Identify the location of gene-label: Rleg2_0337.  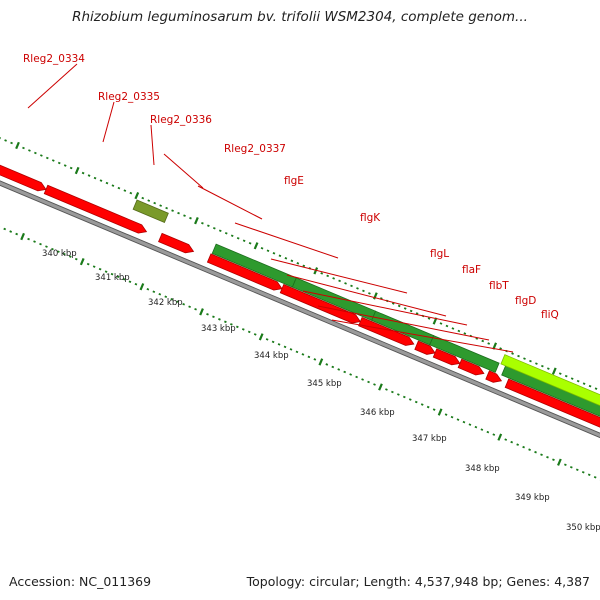
(255, 149).